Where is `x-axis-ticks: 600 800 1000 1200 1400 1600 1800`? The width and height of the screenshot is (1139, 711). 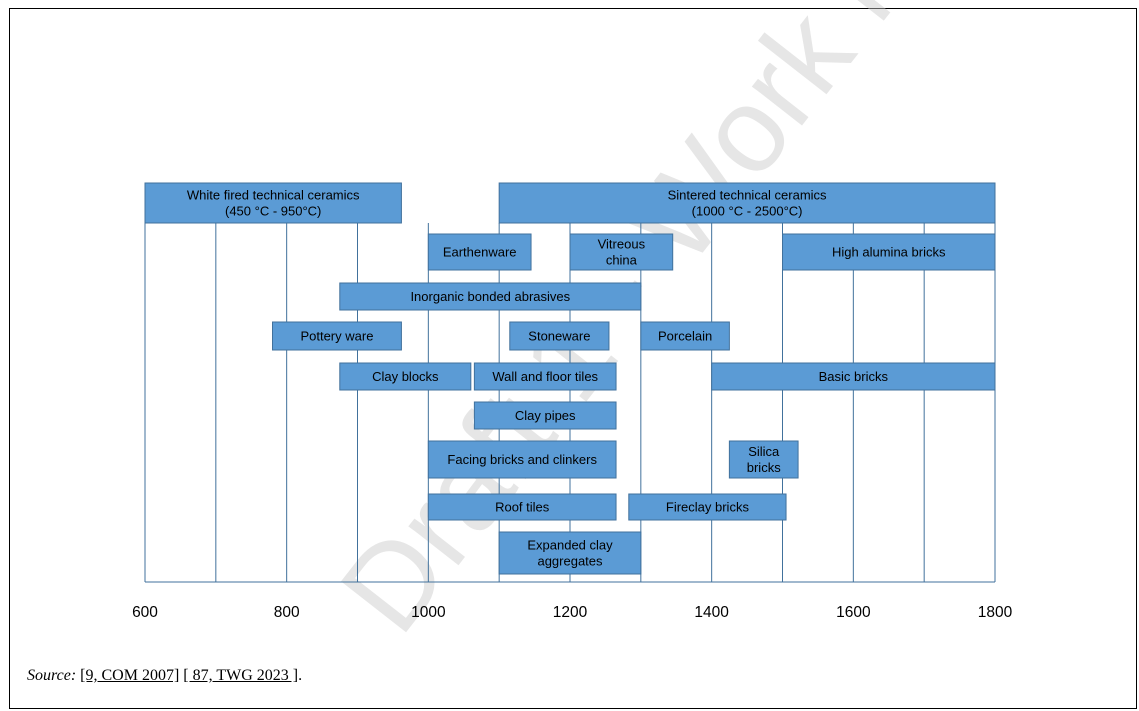 x-axis-ticks: 600 800 1000 1200 1400 1600 1800 is located at coordinates (572, 612).